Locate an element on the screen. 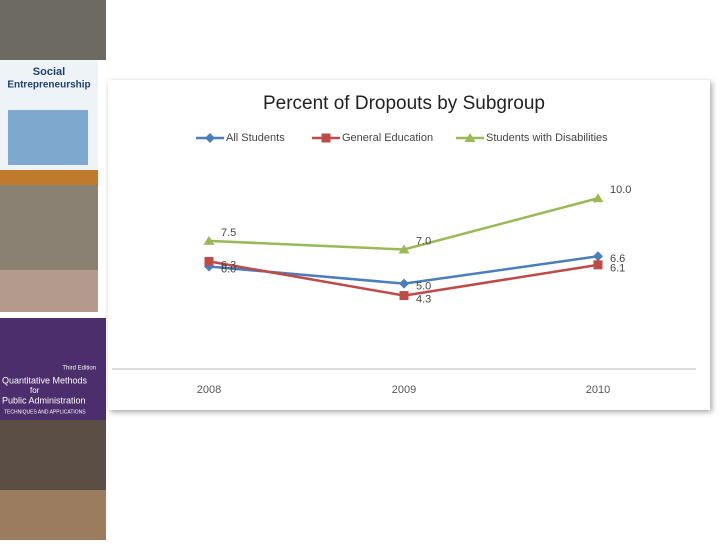 This screenshot has width=720, height=545. data-label: 10.0 is located at coordinates (620, 190).